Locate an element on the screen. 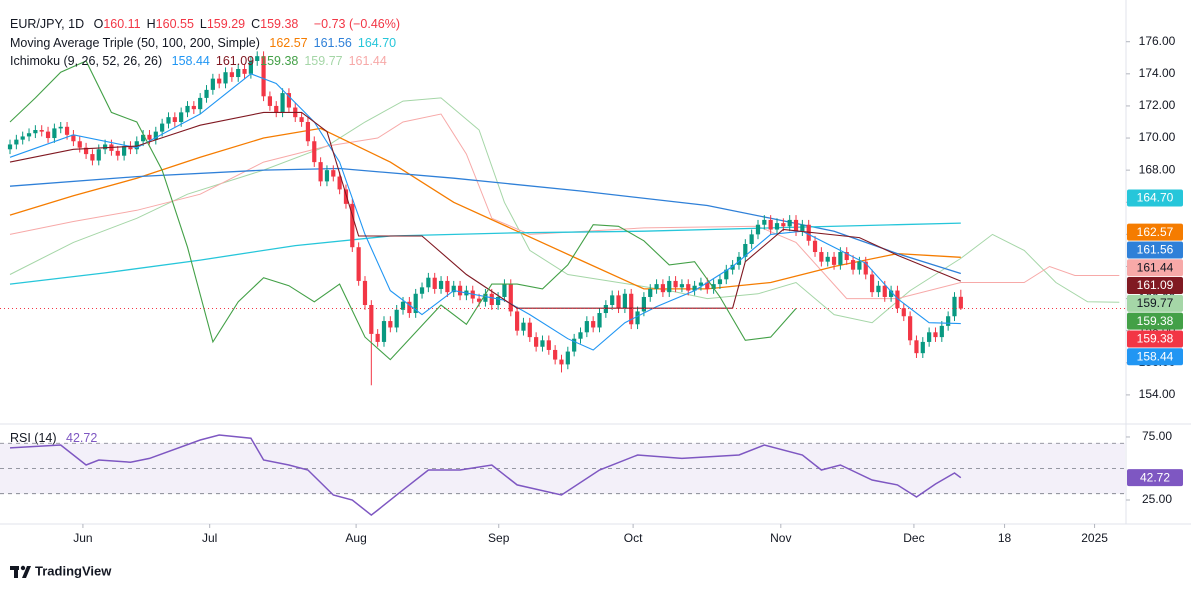 The height and width of the screenshot is (590, 1191). ohlc-prefix: H is located at coordinates (151, 24).